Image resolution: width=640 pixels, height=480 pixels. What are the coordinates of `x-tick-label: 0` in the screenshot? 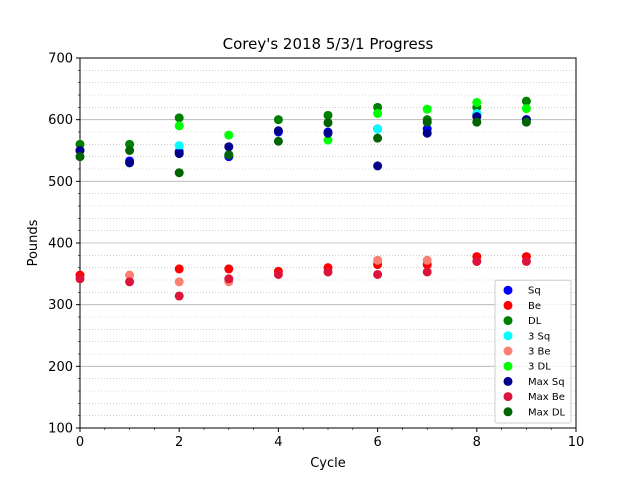 It's located at (80, 442).